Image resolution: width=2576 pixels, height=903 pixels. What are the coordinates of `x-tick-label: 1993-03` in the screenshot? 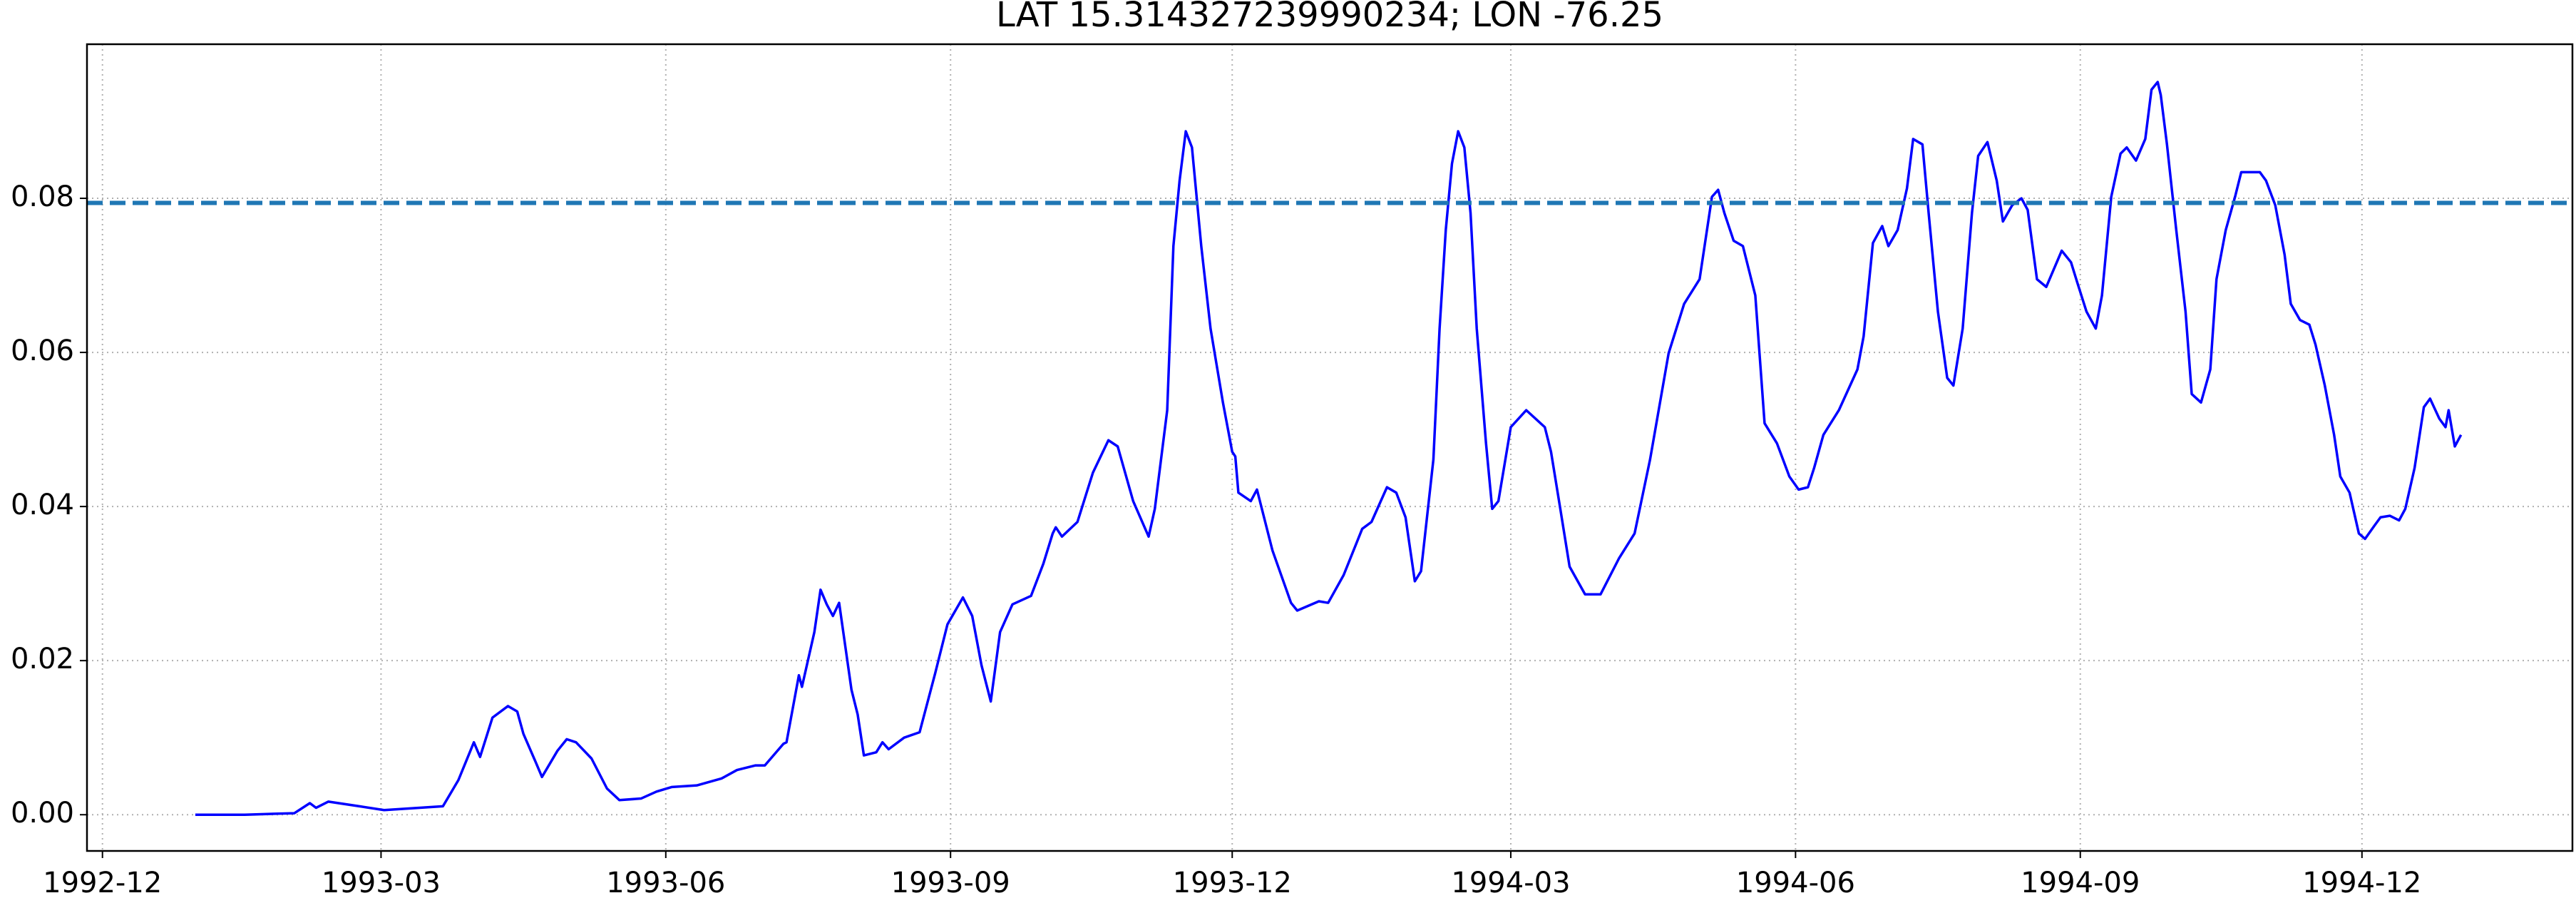 It's located at (381, 883).